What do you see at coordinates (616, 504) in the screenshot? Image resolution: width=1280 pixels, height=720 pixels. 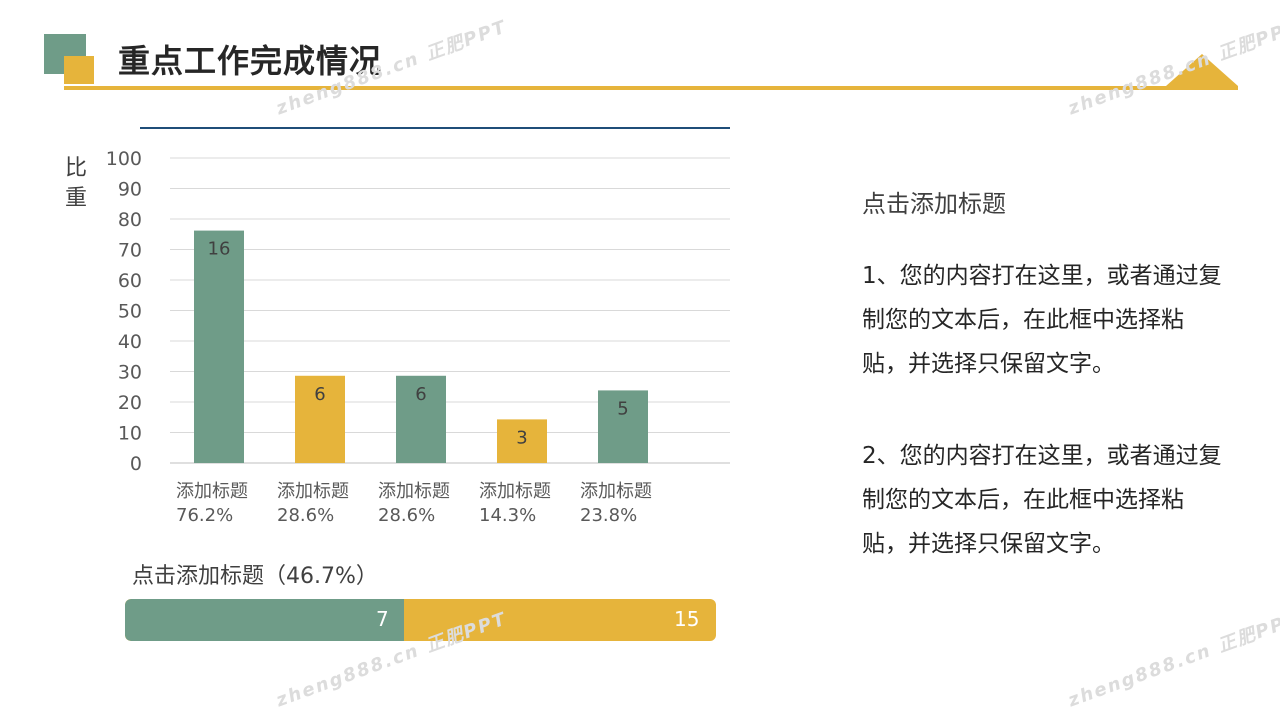 I see `category-label: 添加标题 23.8%` at bounding box center [616, 504].